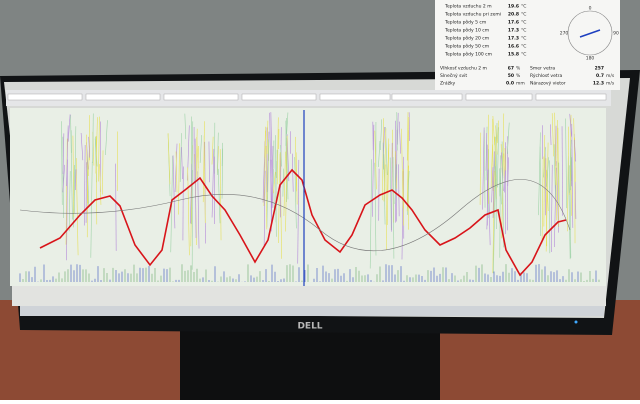 This screenshot has height=404, width=640. Describe the element at coordinates (468, 7) in the screenshot. I see `reading-label: Teplota vzduchu 2 m` at that location.